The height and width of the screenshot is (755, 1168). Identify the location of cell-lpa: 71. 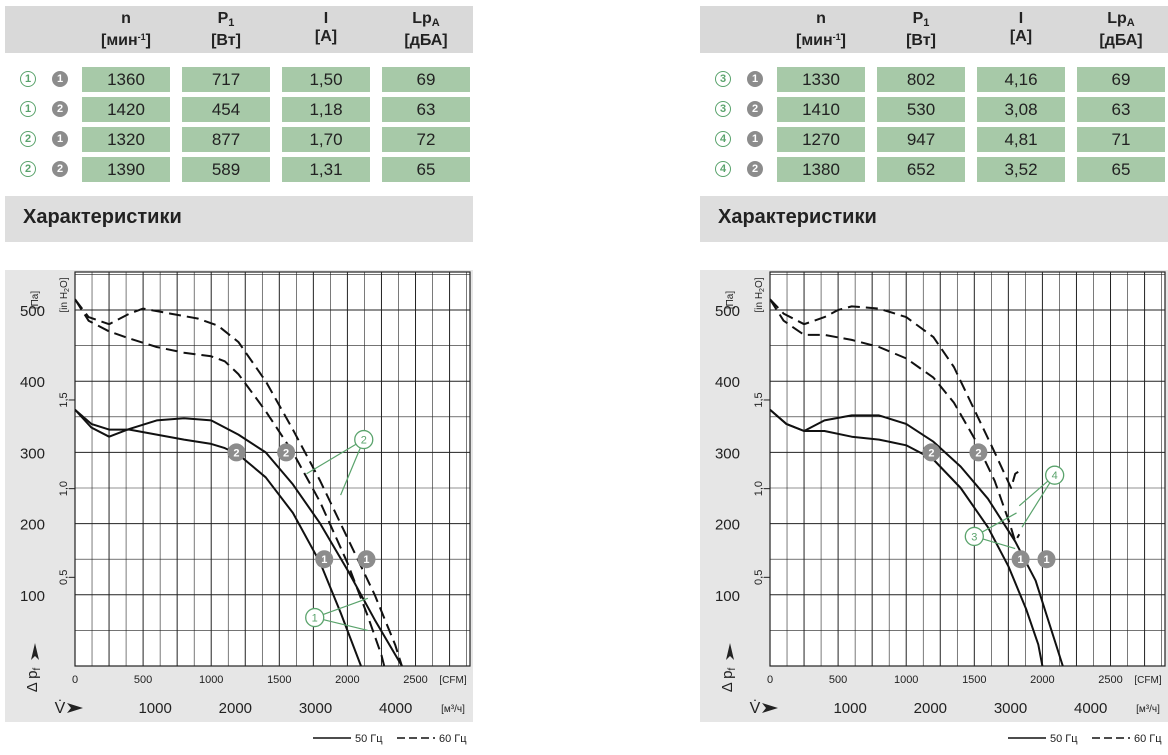
(1121, 139).